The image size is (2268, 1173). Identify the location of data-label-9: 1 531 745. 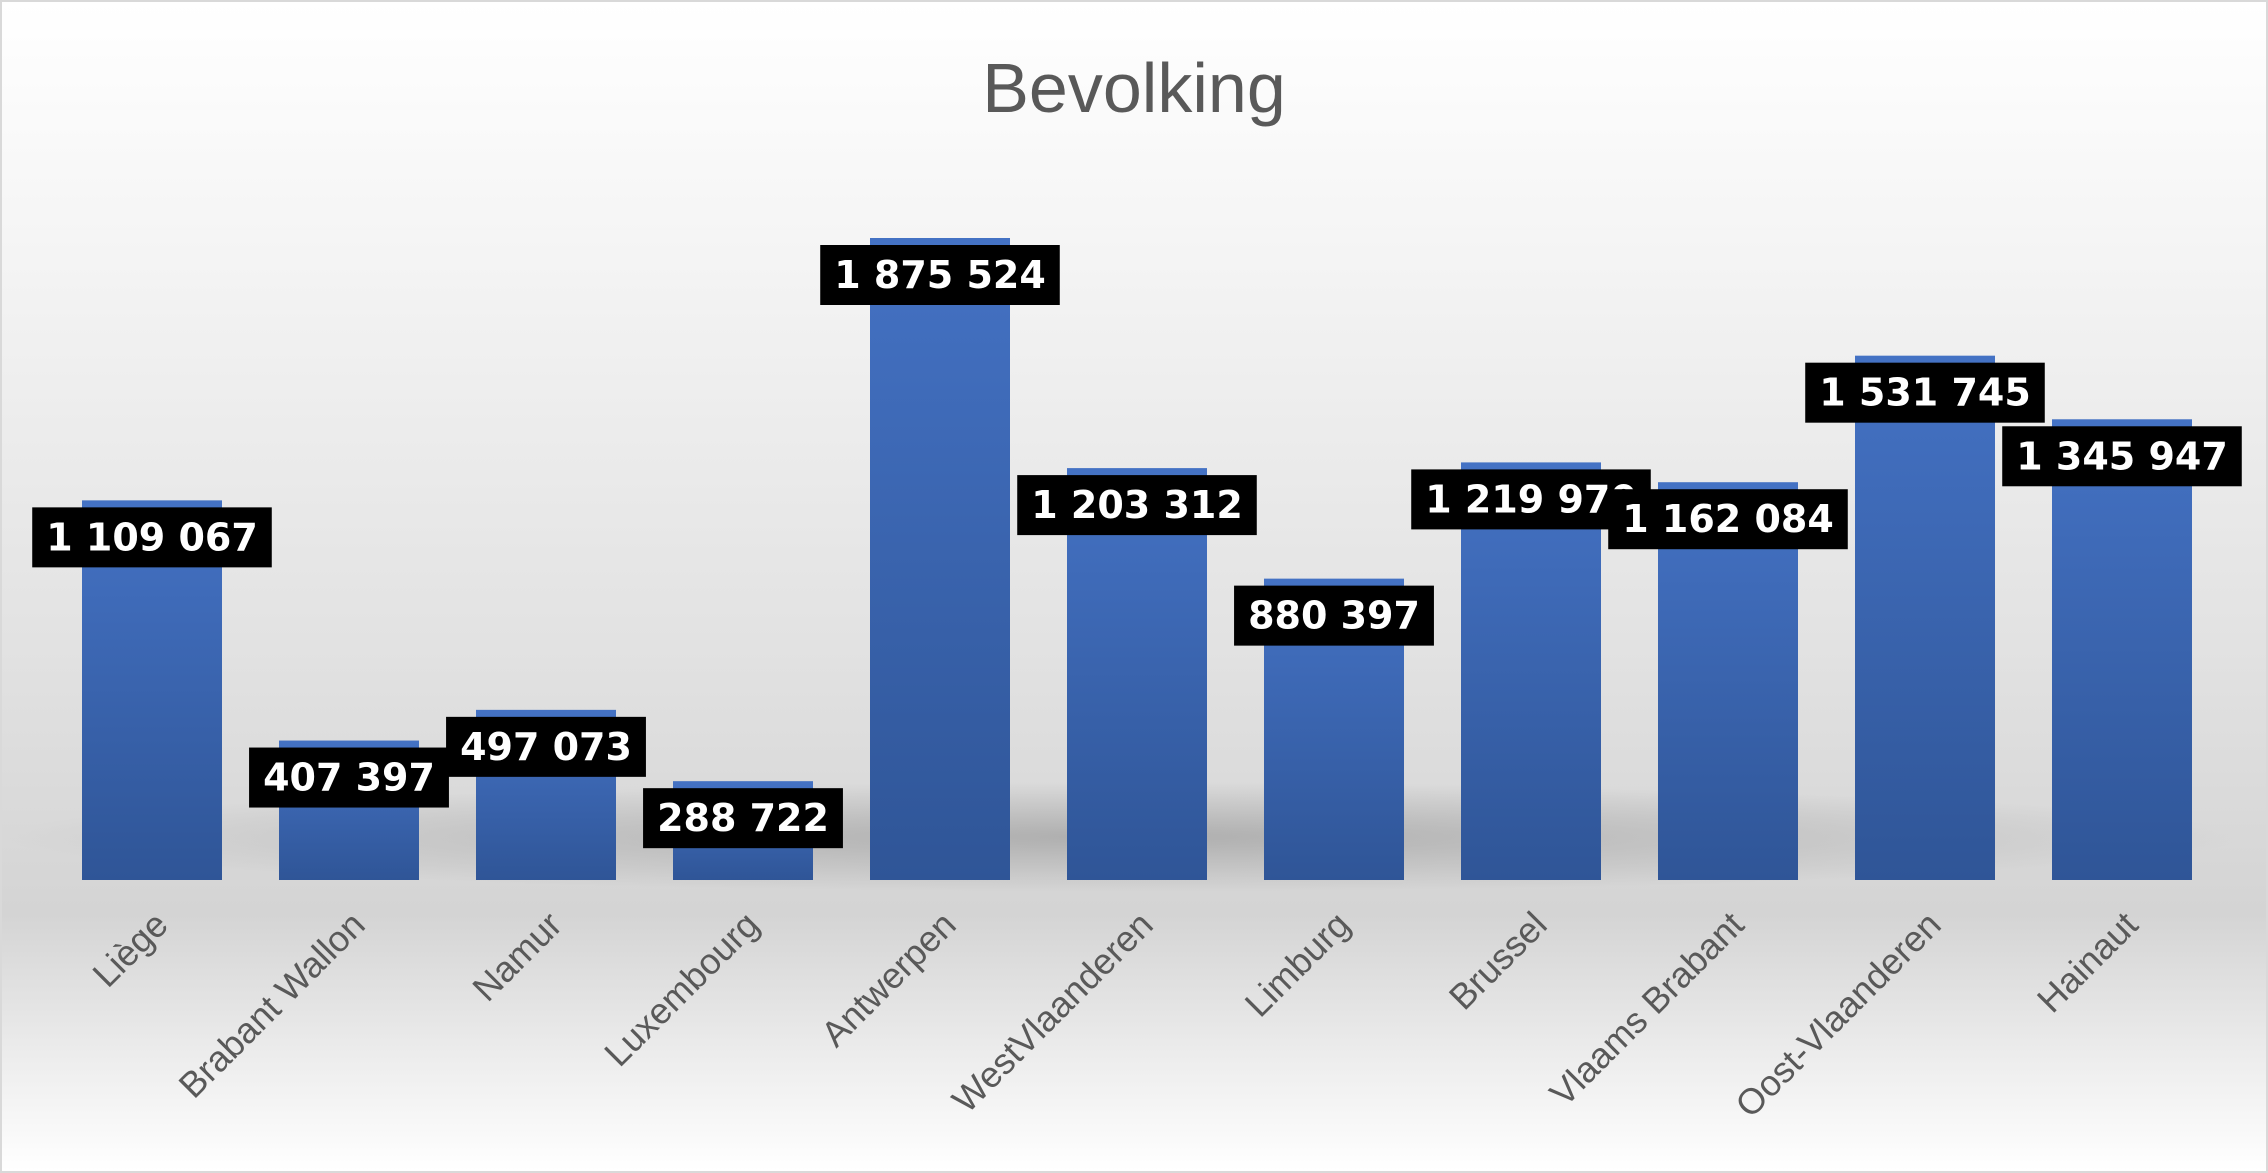
(1925, 392).